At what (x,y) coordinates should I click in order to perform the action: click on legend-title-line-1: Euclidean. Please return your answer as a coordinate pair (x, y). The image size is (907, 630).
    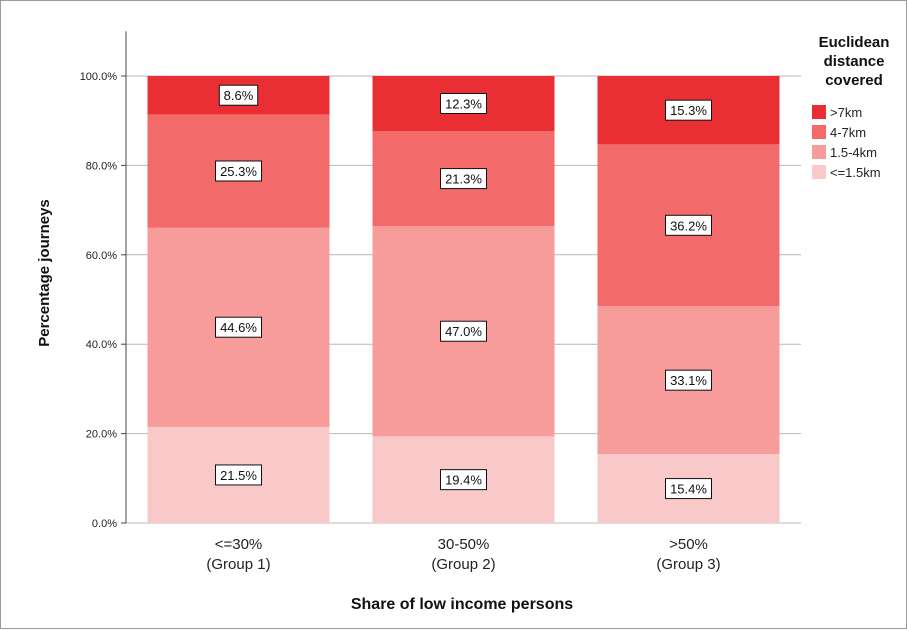
    Looking at the image, I should click on (854, 42).